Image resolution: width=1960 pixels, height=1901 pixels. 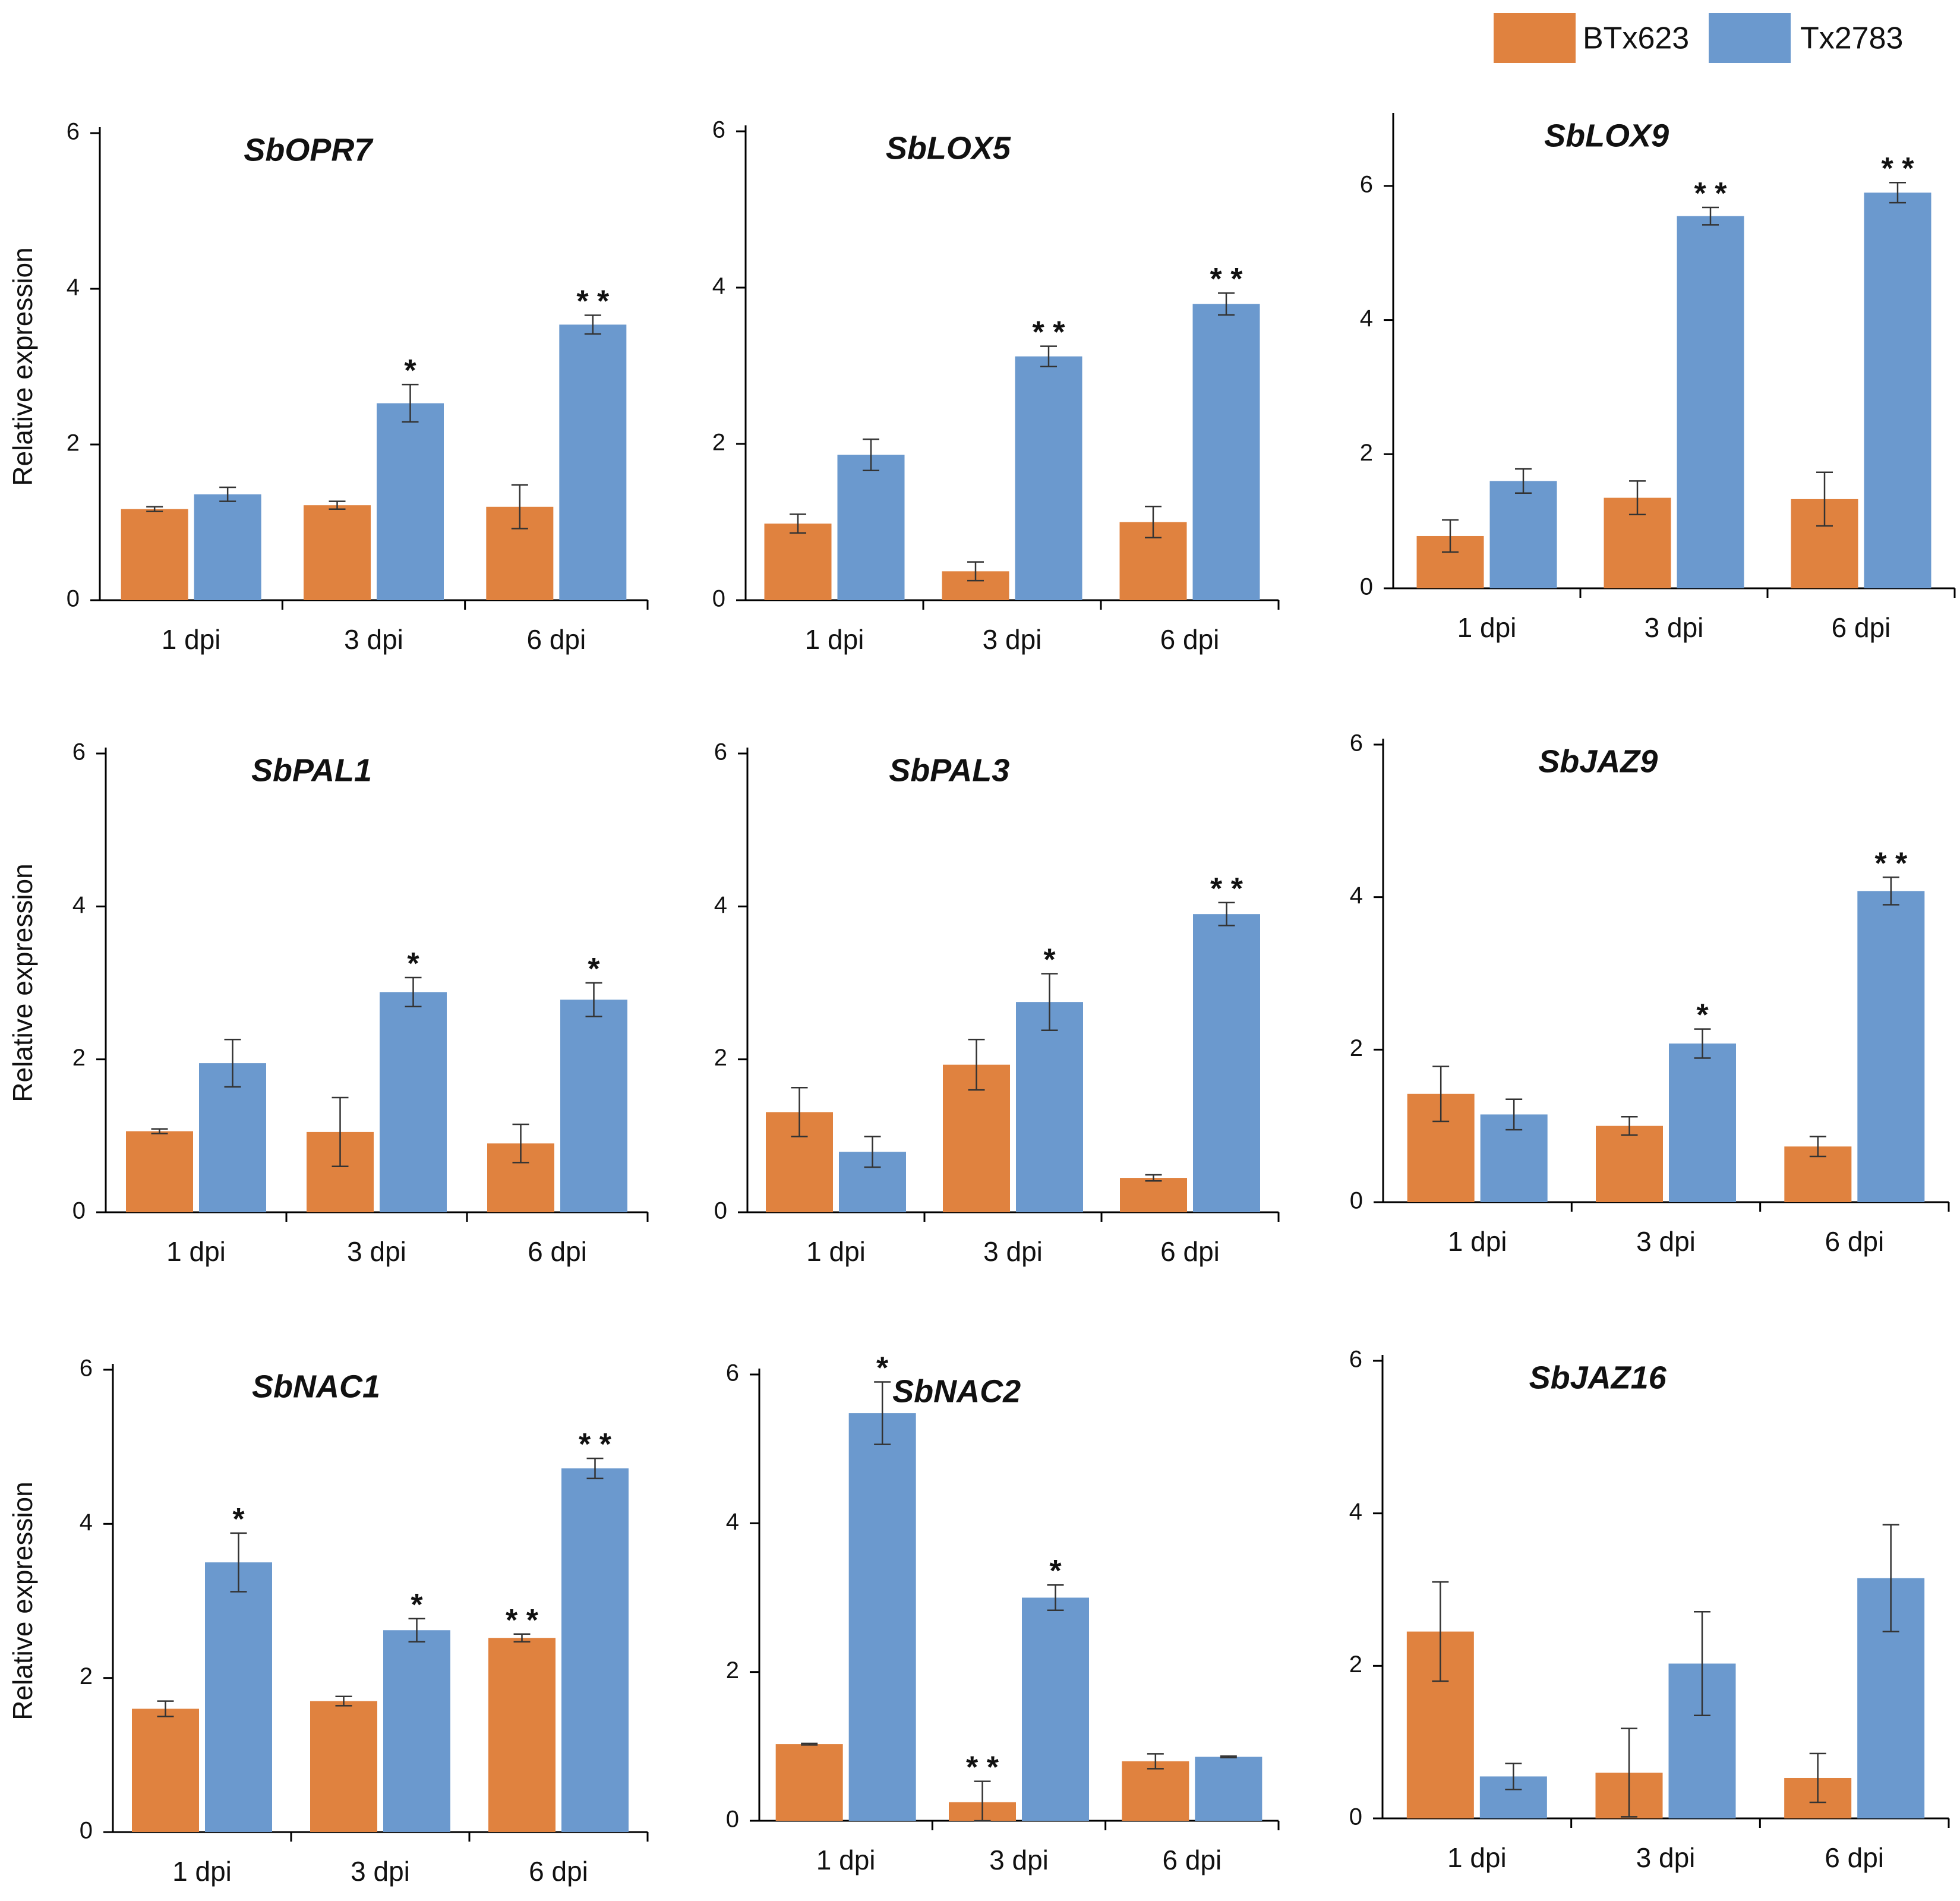 What do you see at coordinates (1535, 38) in the screenshot?
I see `legend-swatch-btx623` at bounding box center [1535, 38].